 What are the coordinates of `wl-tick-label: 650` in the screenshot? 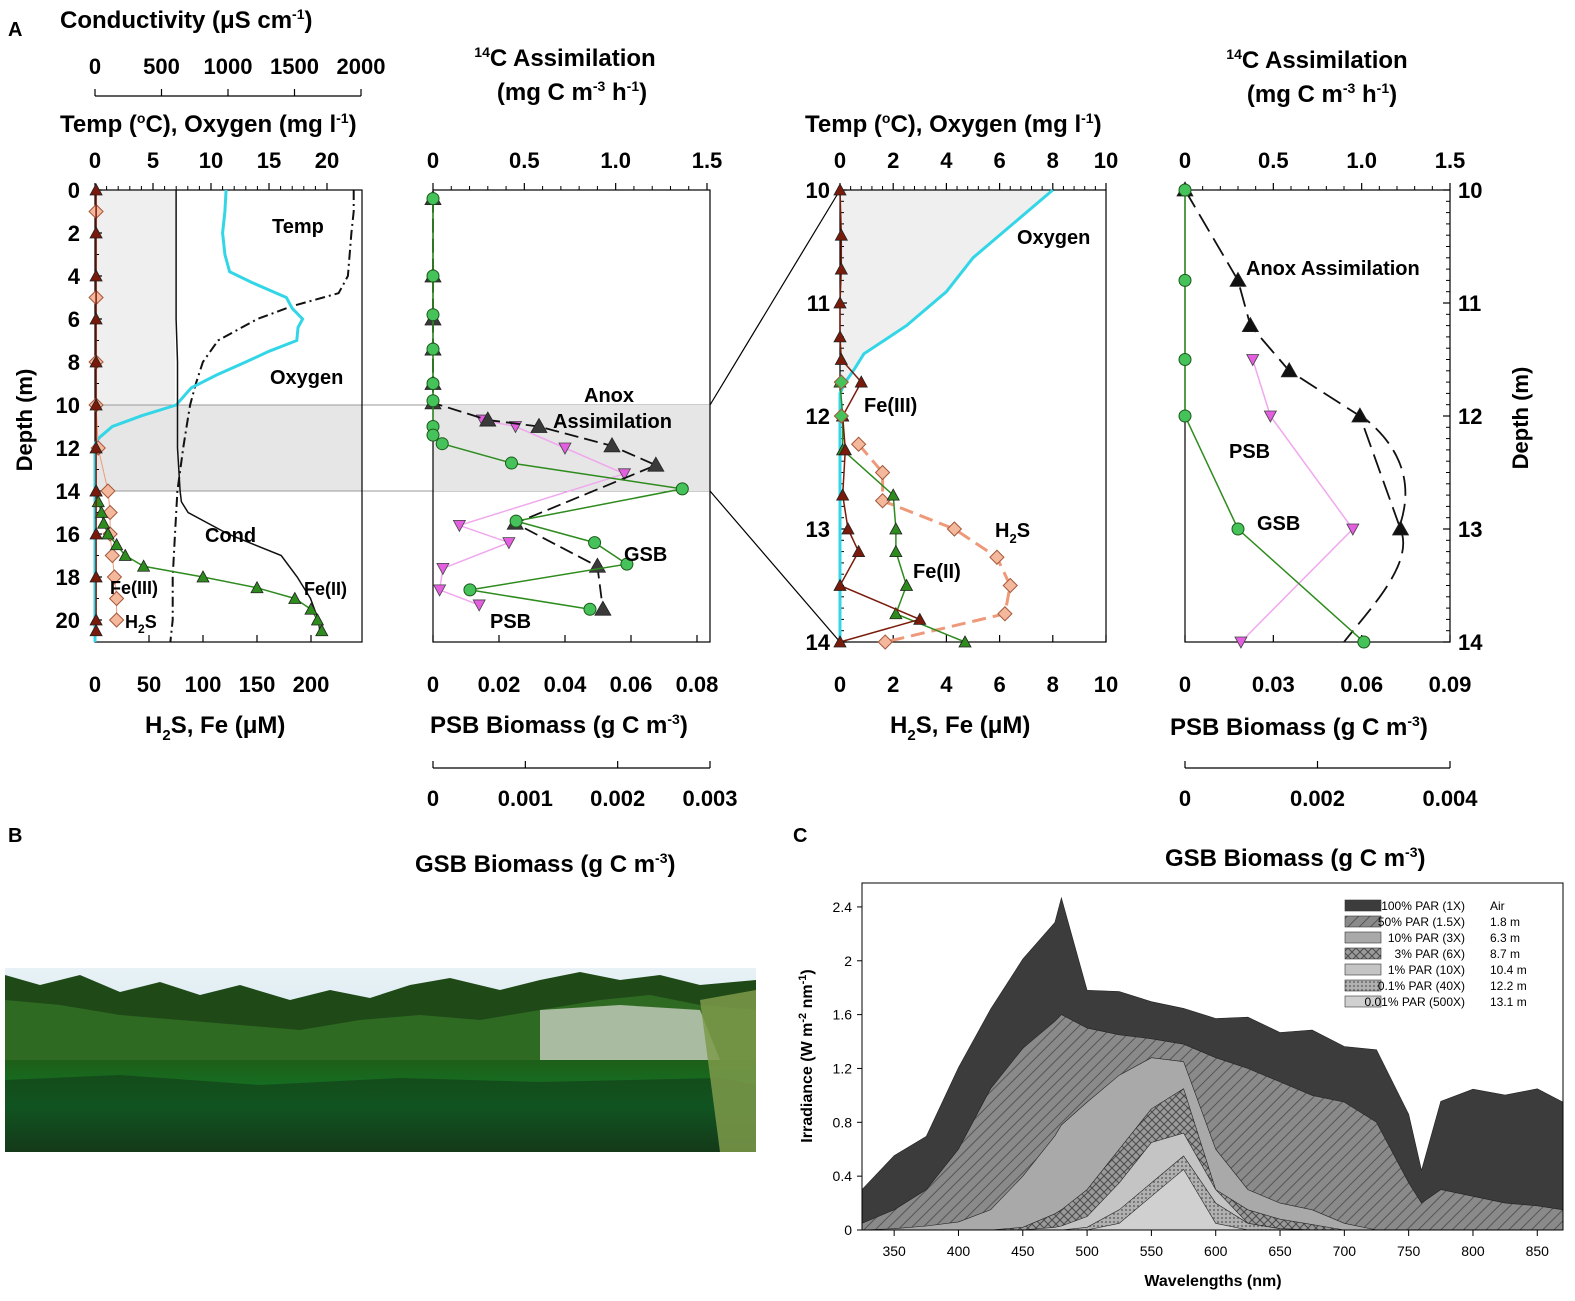 It's located at (1280, 1251).